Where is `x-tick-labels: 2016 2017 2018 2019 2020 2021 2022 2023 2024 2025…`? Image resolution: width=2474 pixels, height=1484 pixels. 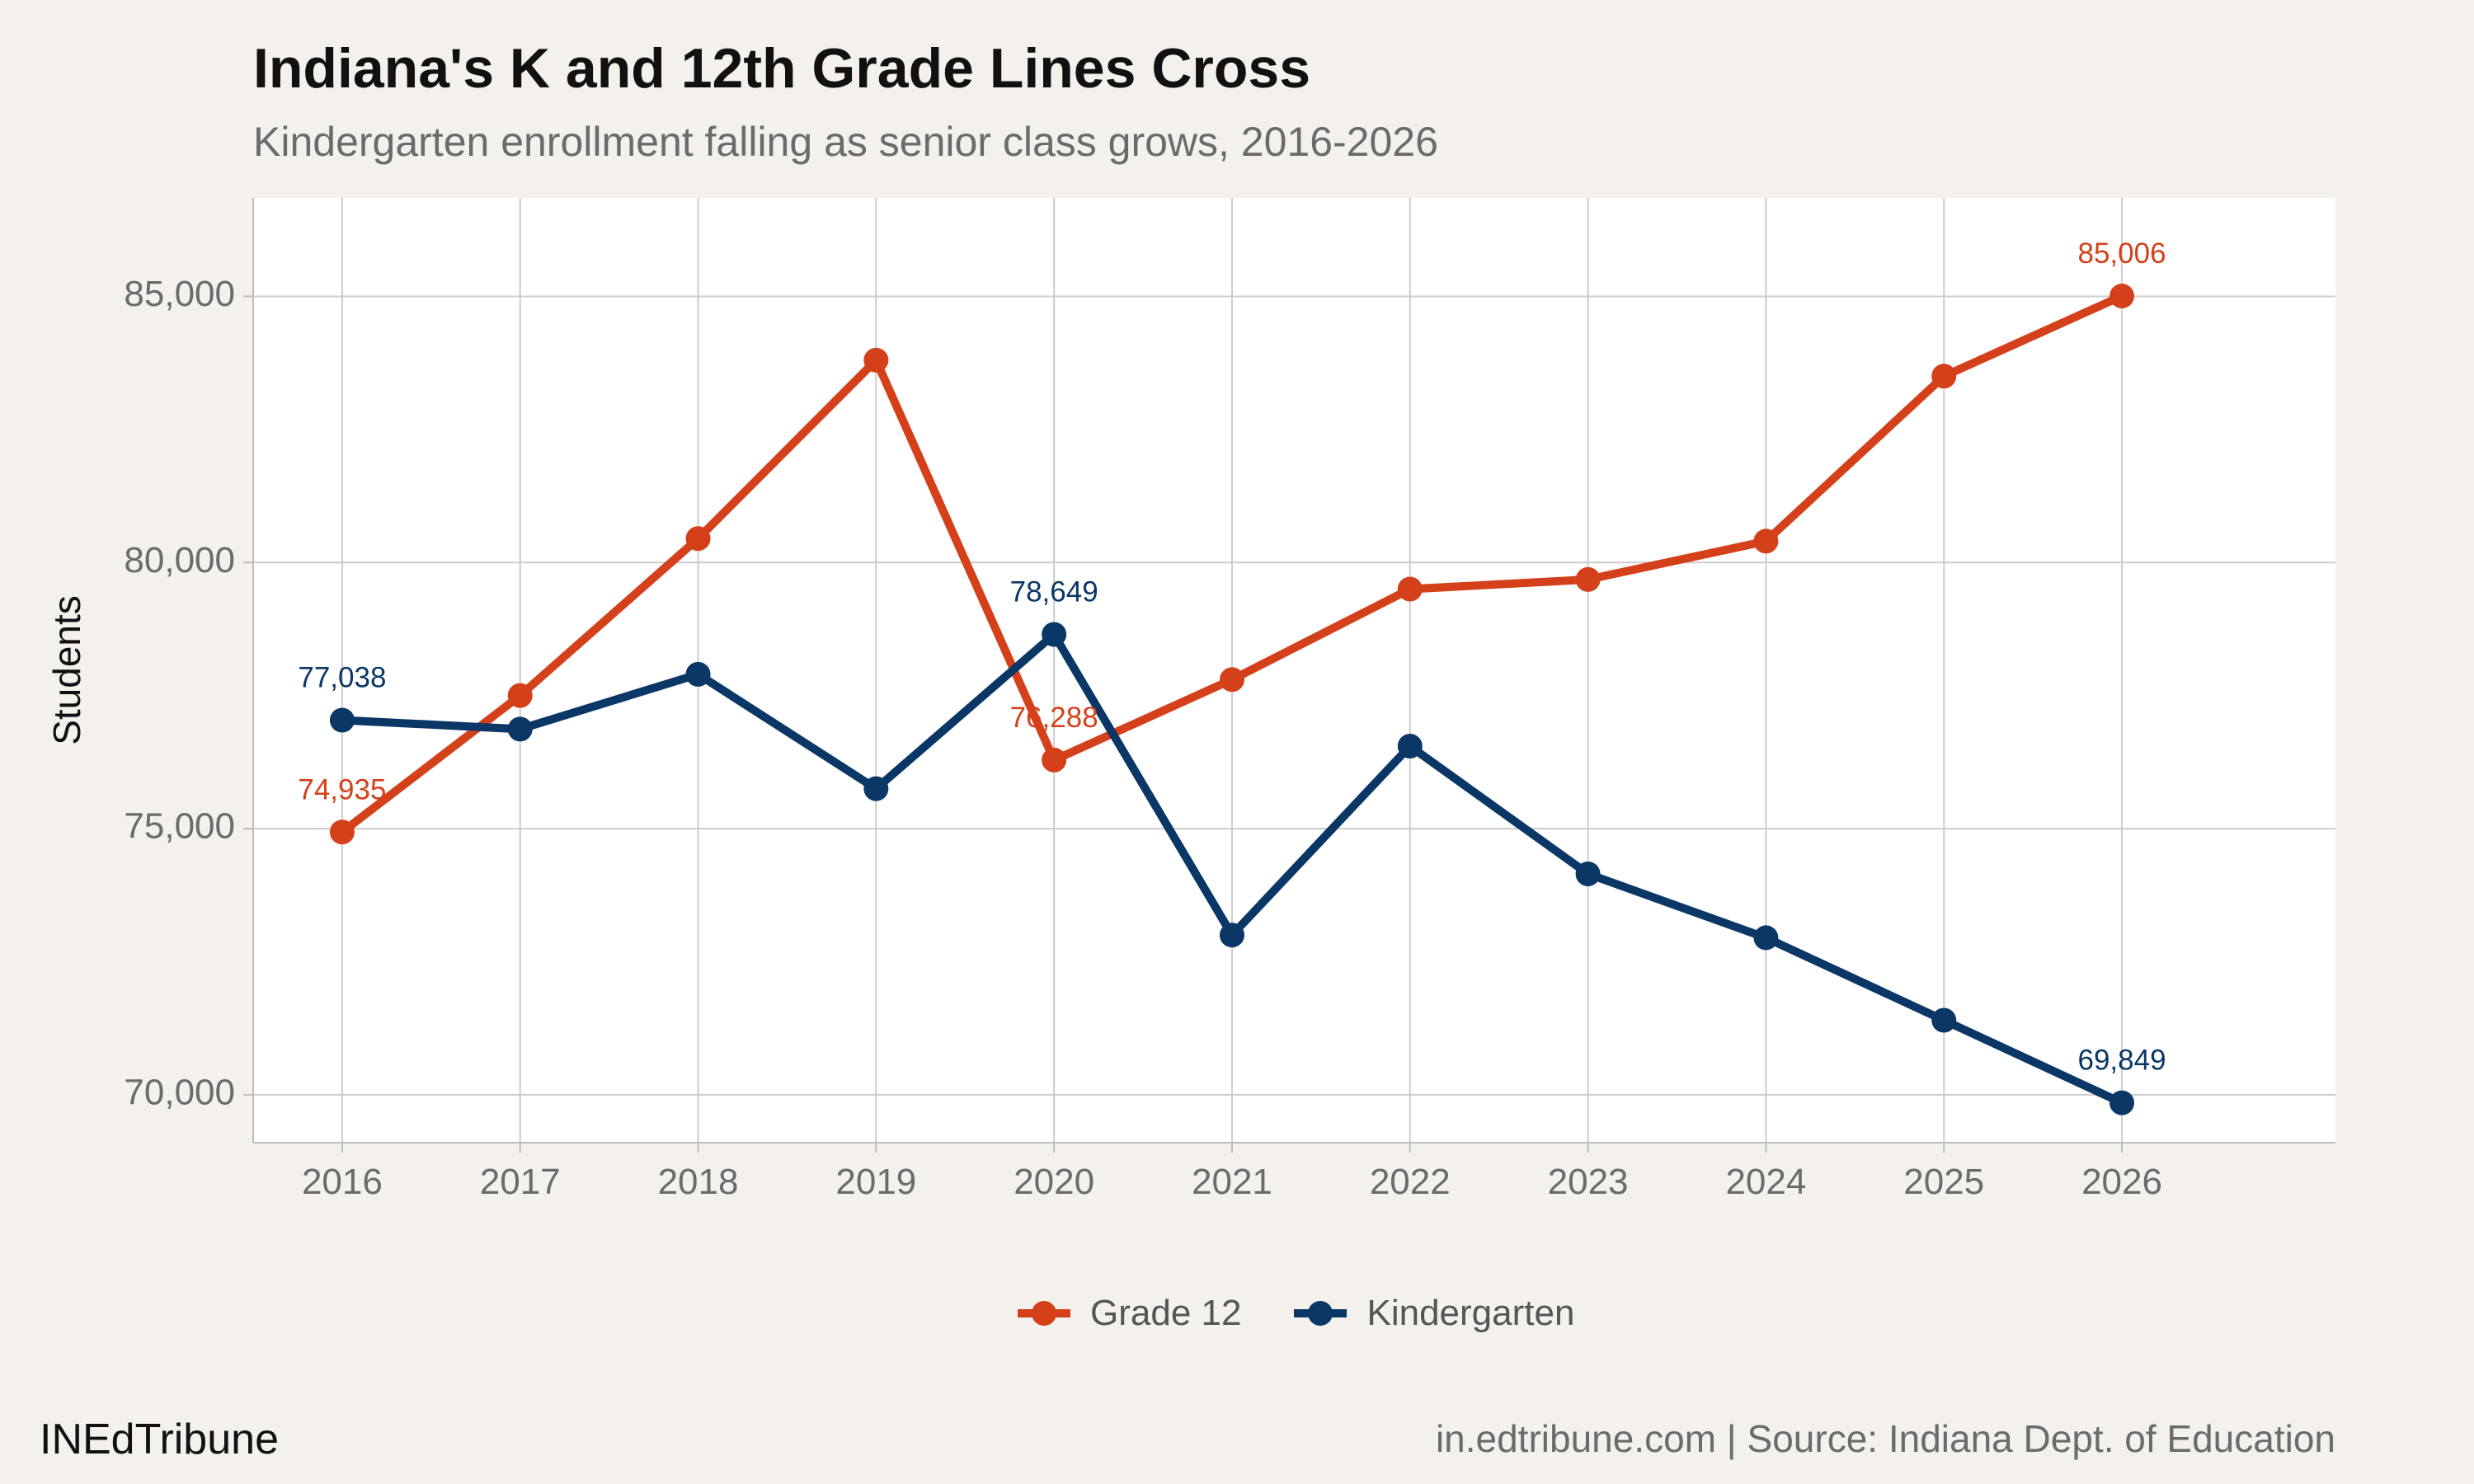
x-tick-labels: 2016 2017 2018 2019 2020 2021 2022 2023 2024 2025… is located at coordinates (1232, 1172).